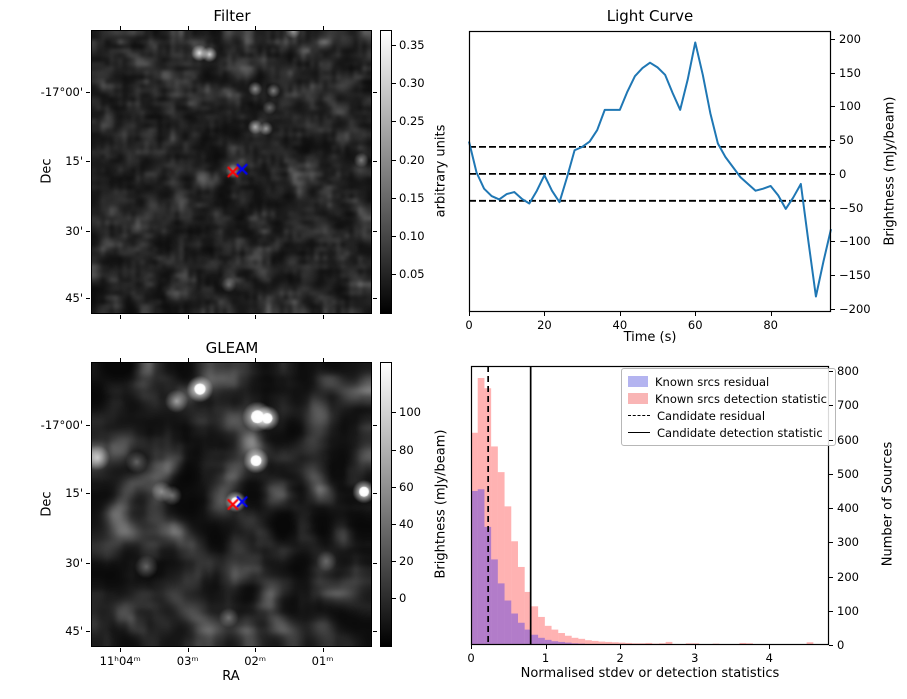 This screenshot has width=907, height=699. I want to click on colorbar-tick-label: 0.10, so click(412, 235).